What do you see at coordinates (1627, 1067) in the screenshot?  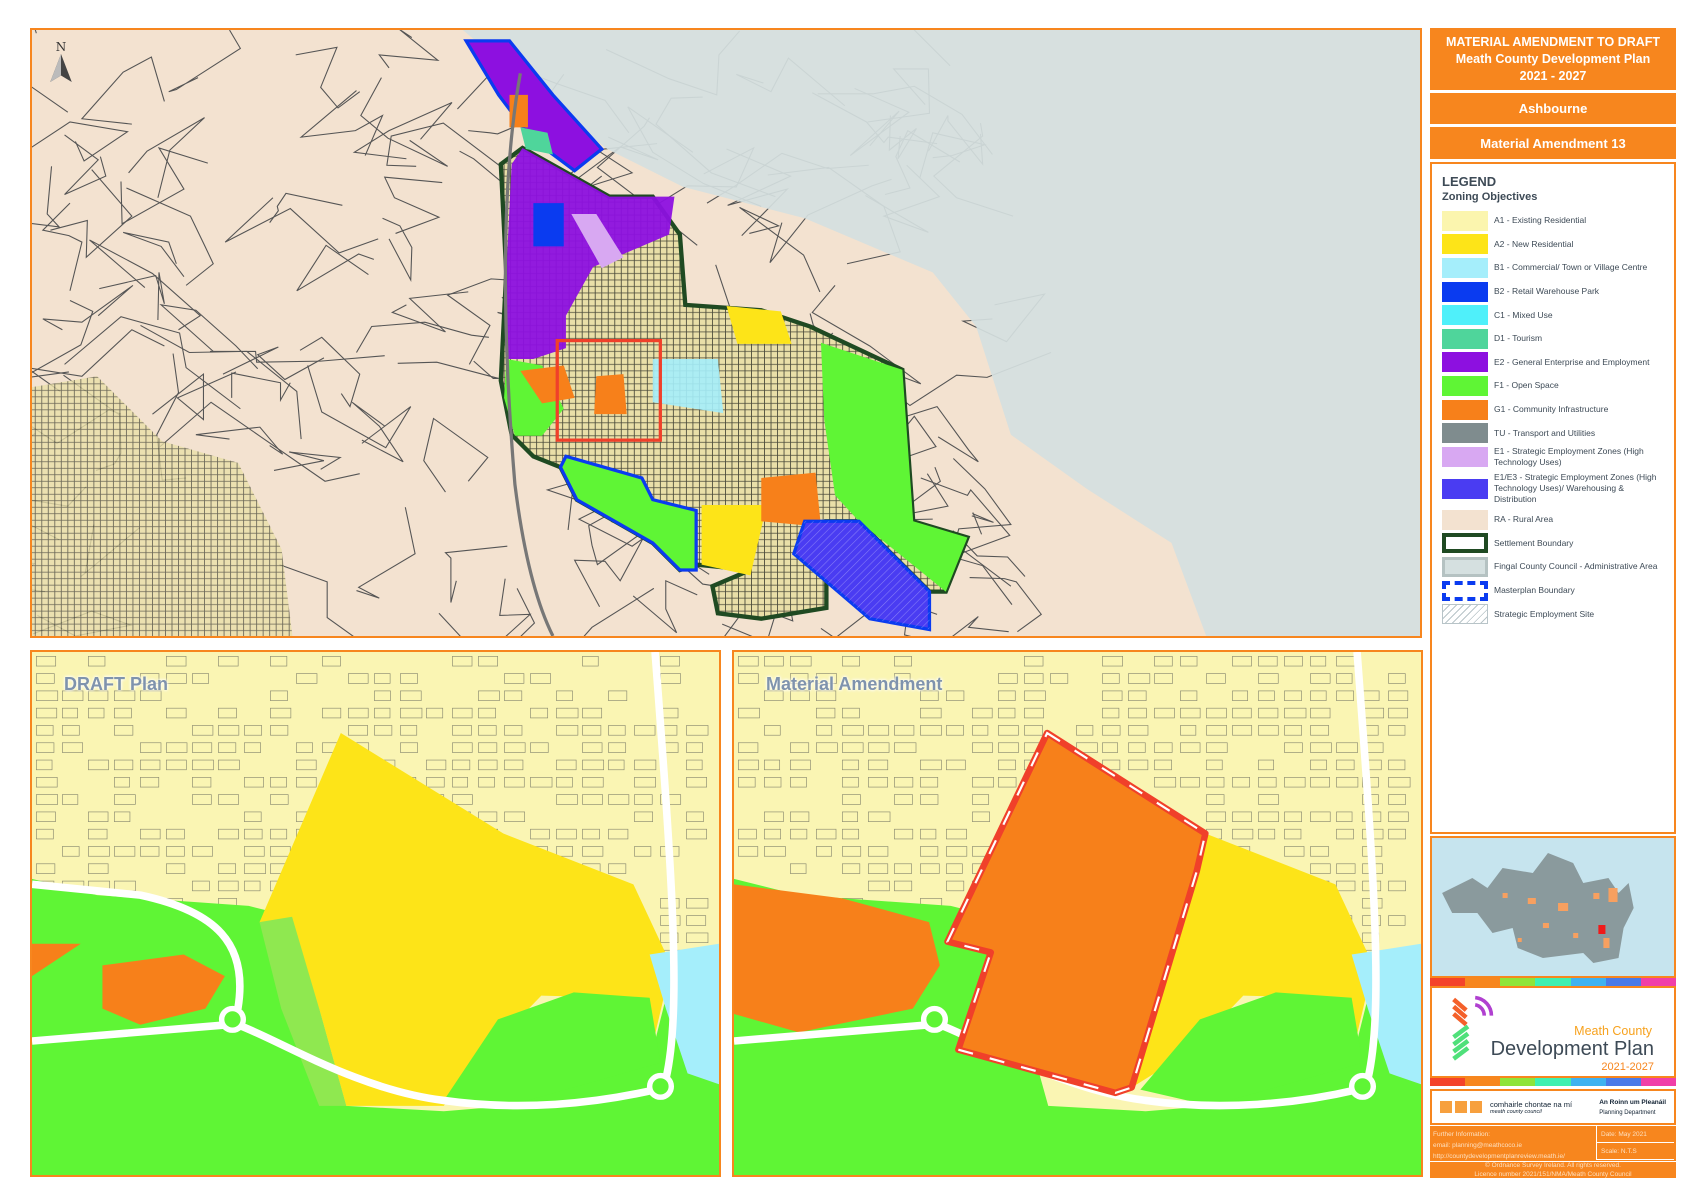 I see `logo-line-3: 2021-2027` at bounding box center [1627, 1067].